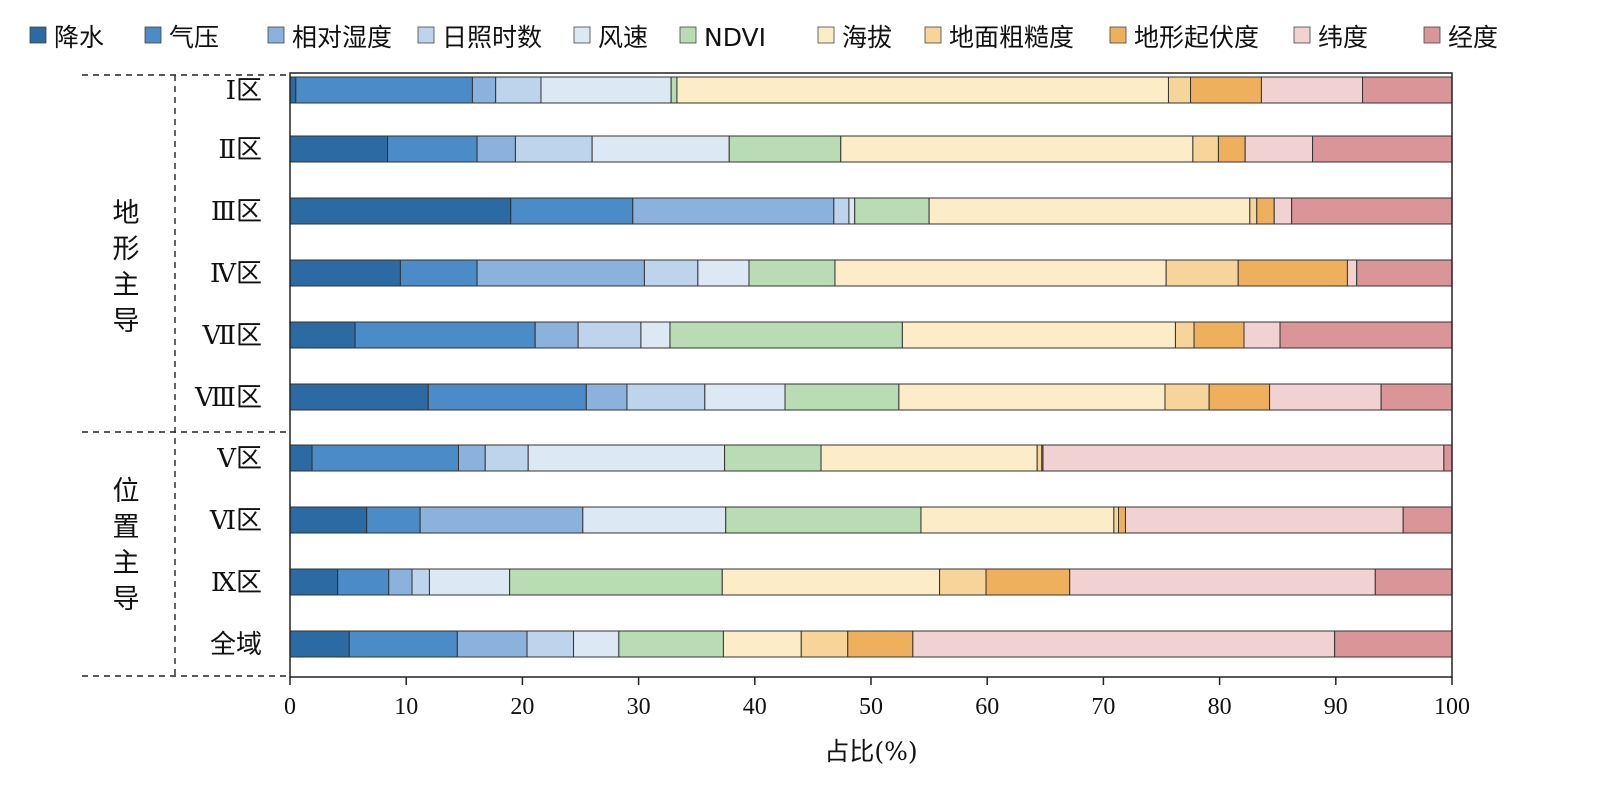 The image size is (1602, 796). What do you see at coordinates (239, 459) in the screenshot?
I see `category-label-6: Ⅴ区` at bounding box center [239, 459].